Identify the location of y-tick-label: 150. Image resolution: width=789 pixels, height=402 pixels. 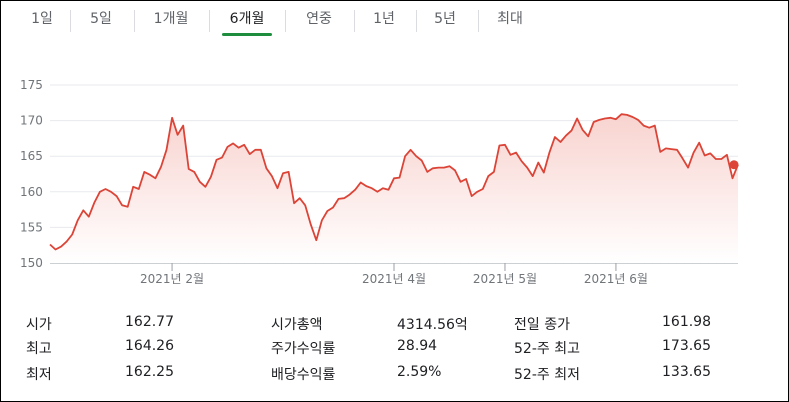
(31, 263).